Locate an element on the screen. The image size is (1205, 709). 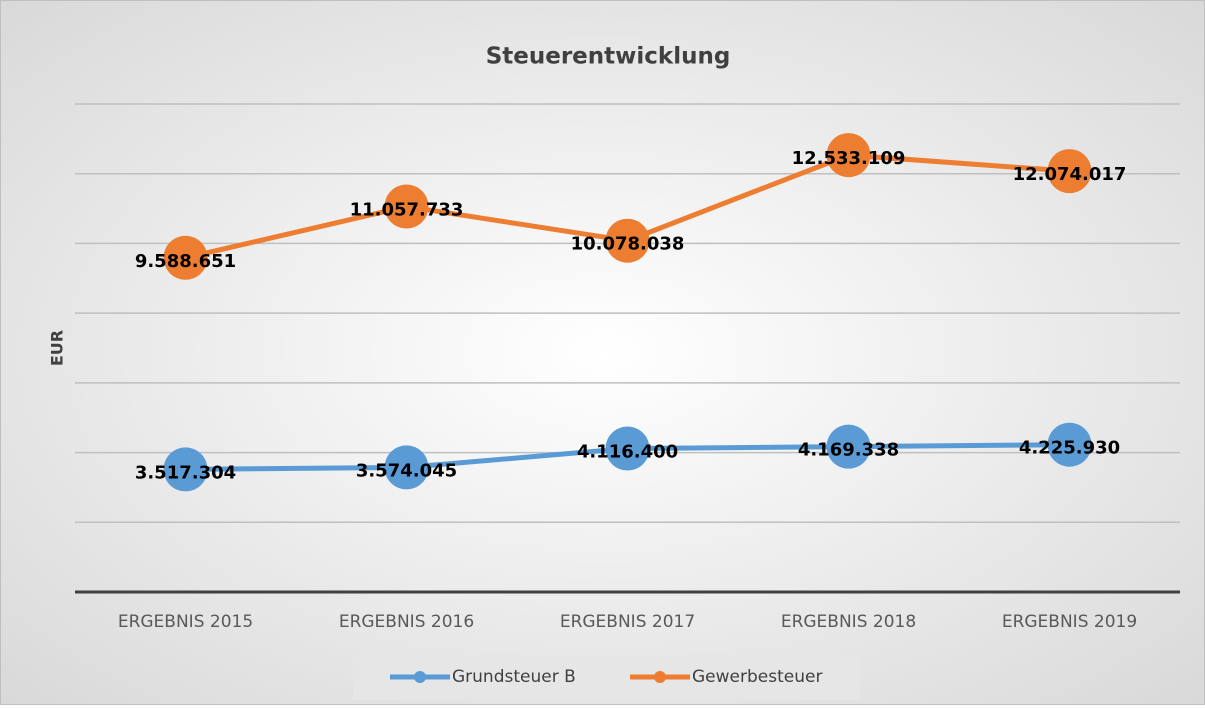
data-label: 9.588.651 is located at coordinates (185, 261).